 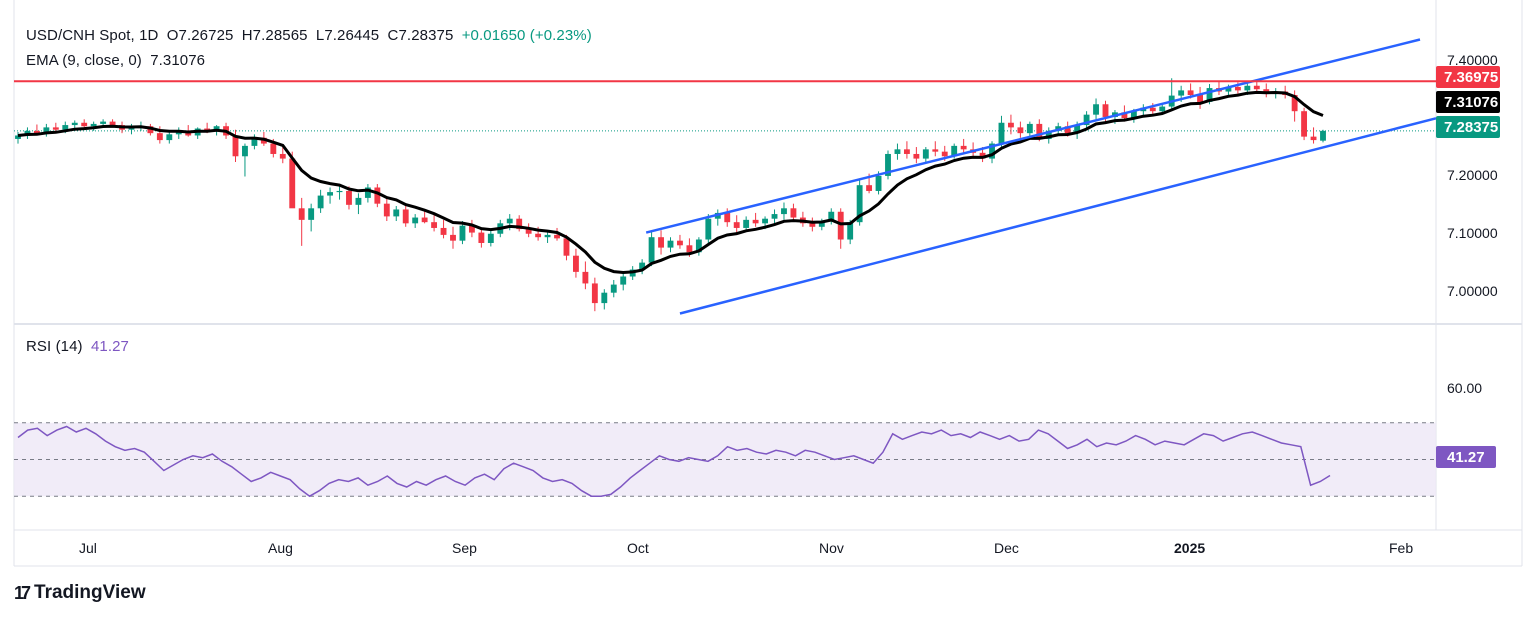 I want to click on resistance-price-text: 7.36975, so click(x=1471, y=77).